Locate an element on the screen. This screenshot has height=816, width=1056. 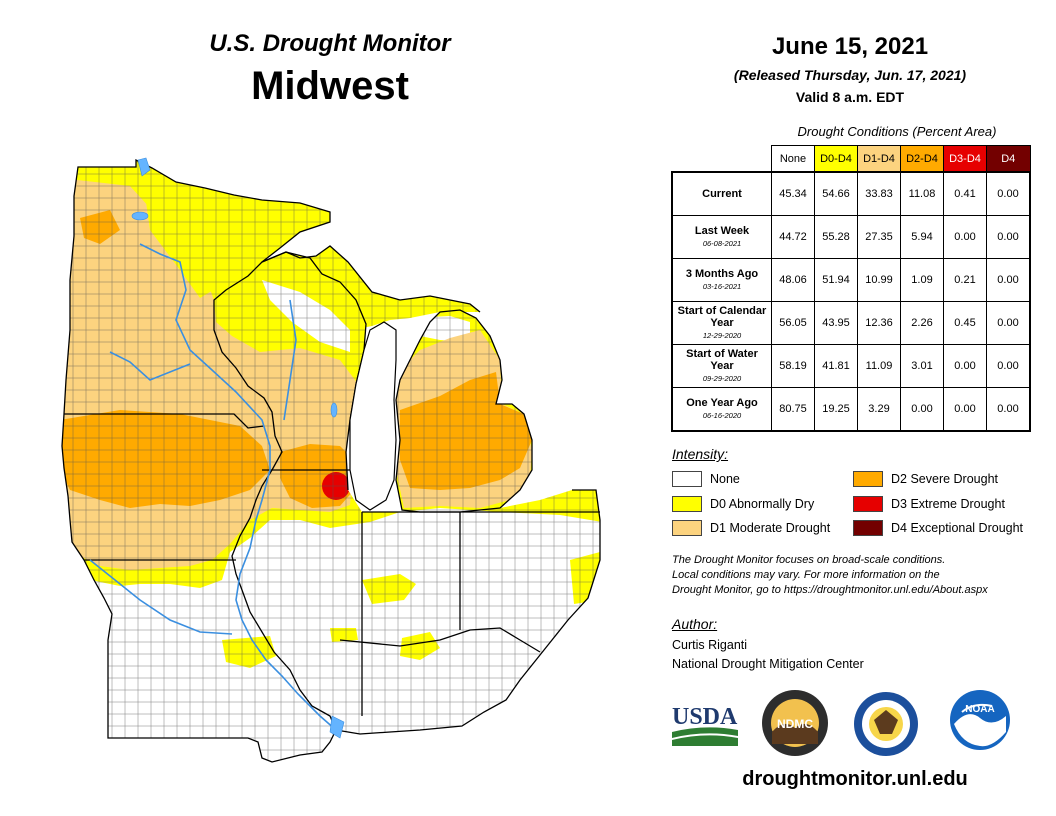
valid-time: Valid 8 a.m. EDT is located at coordinates (850, 97).